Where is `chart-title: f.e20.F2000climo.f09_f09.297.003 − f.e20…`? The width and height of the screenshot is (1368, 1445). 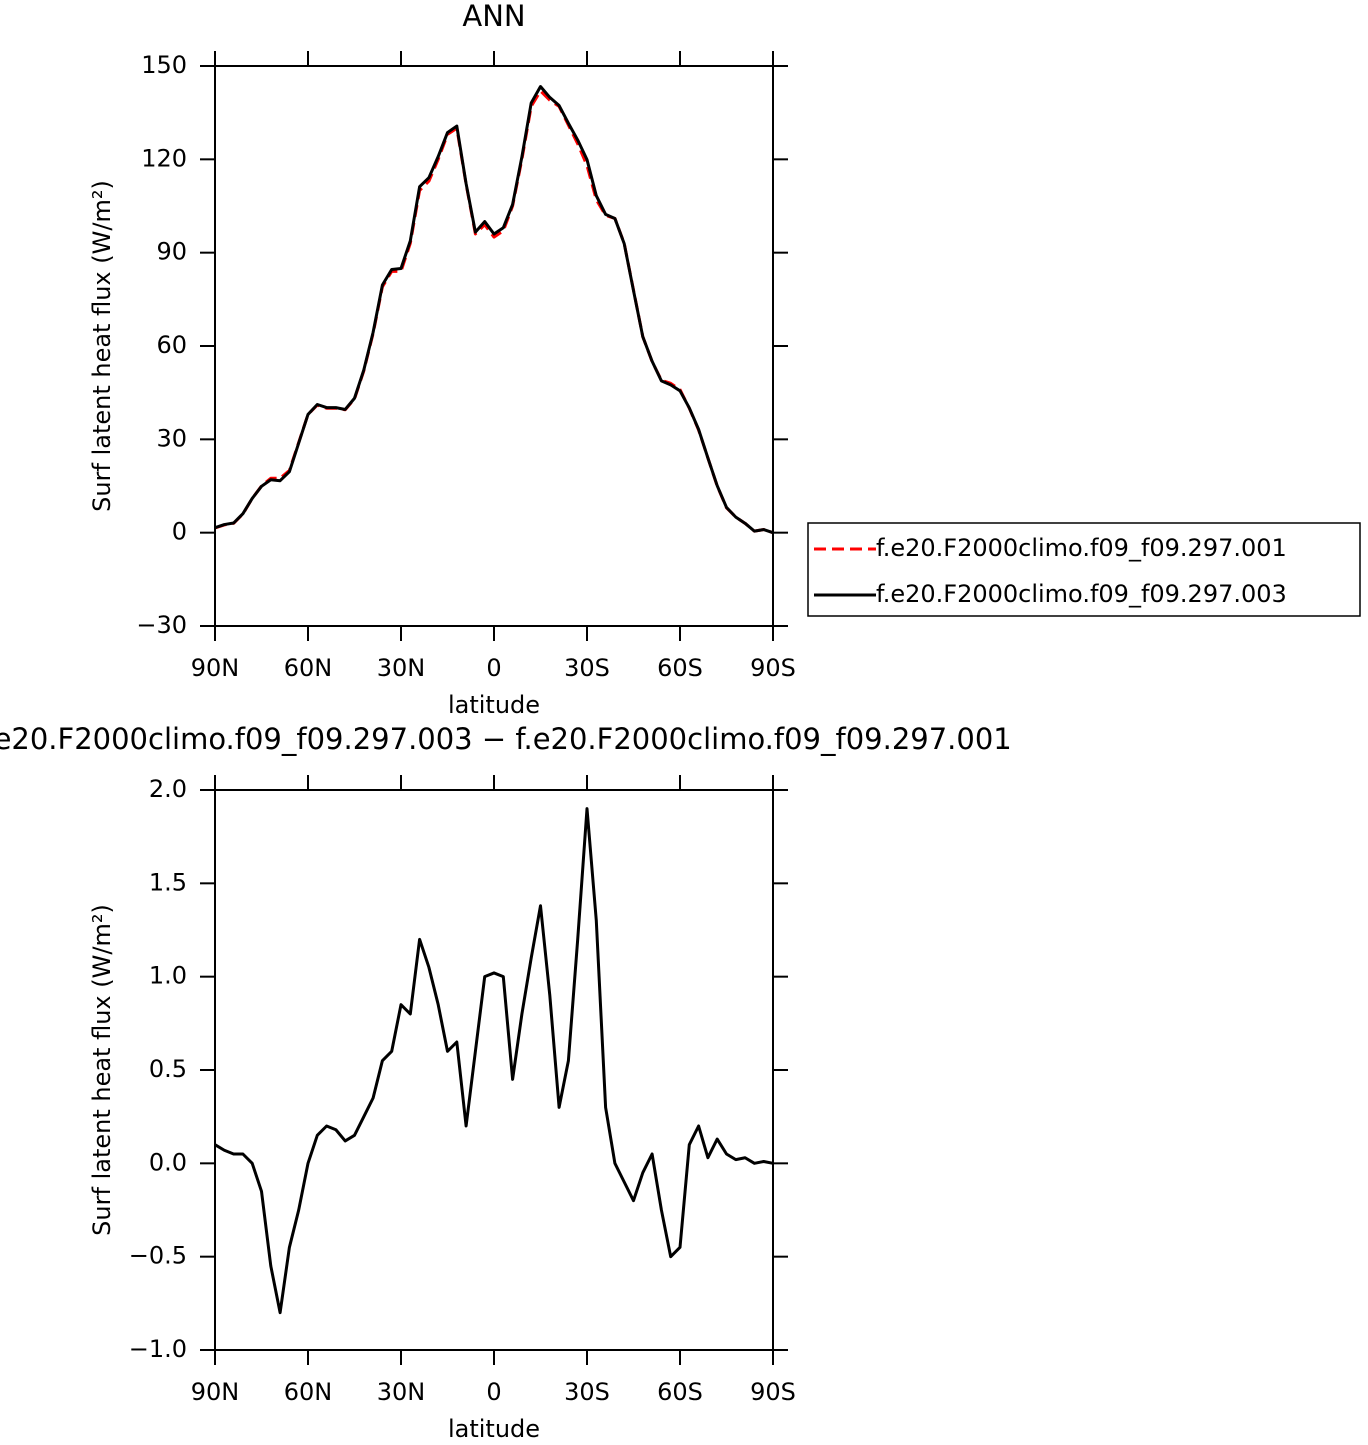
chart-title: f.e20.F2000climo.f09_f09.297.003 − f.e20… is located at coordinates (506, 739).